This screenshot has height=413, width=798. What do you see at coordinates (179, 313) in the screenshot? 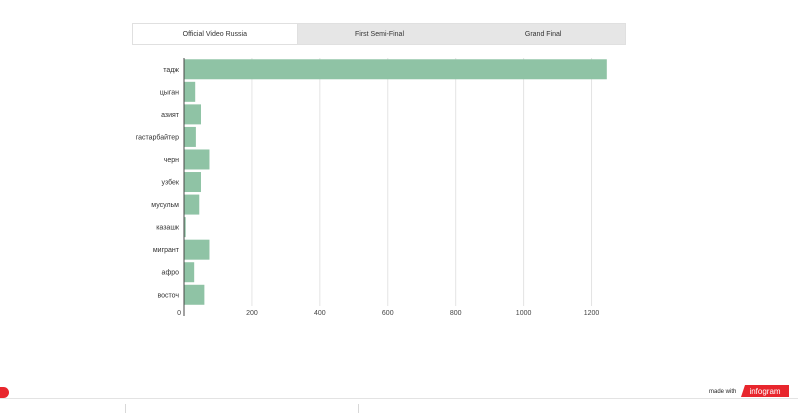
I see `x-tick-label: 0` at bounding box center [179, 313].